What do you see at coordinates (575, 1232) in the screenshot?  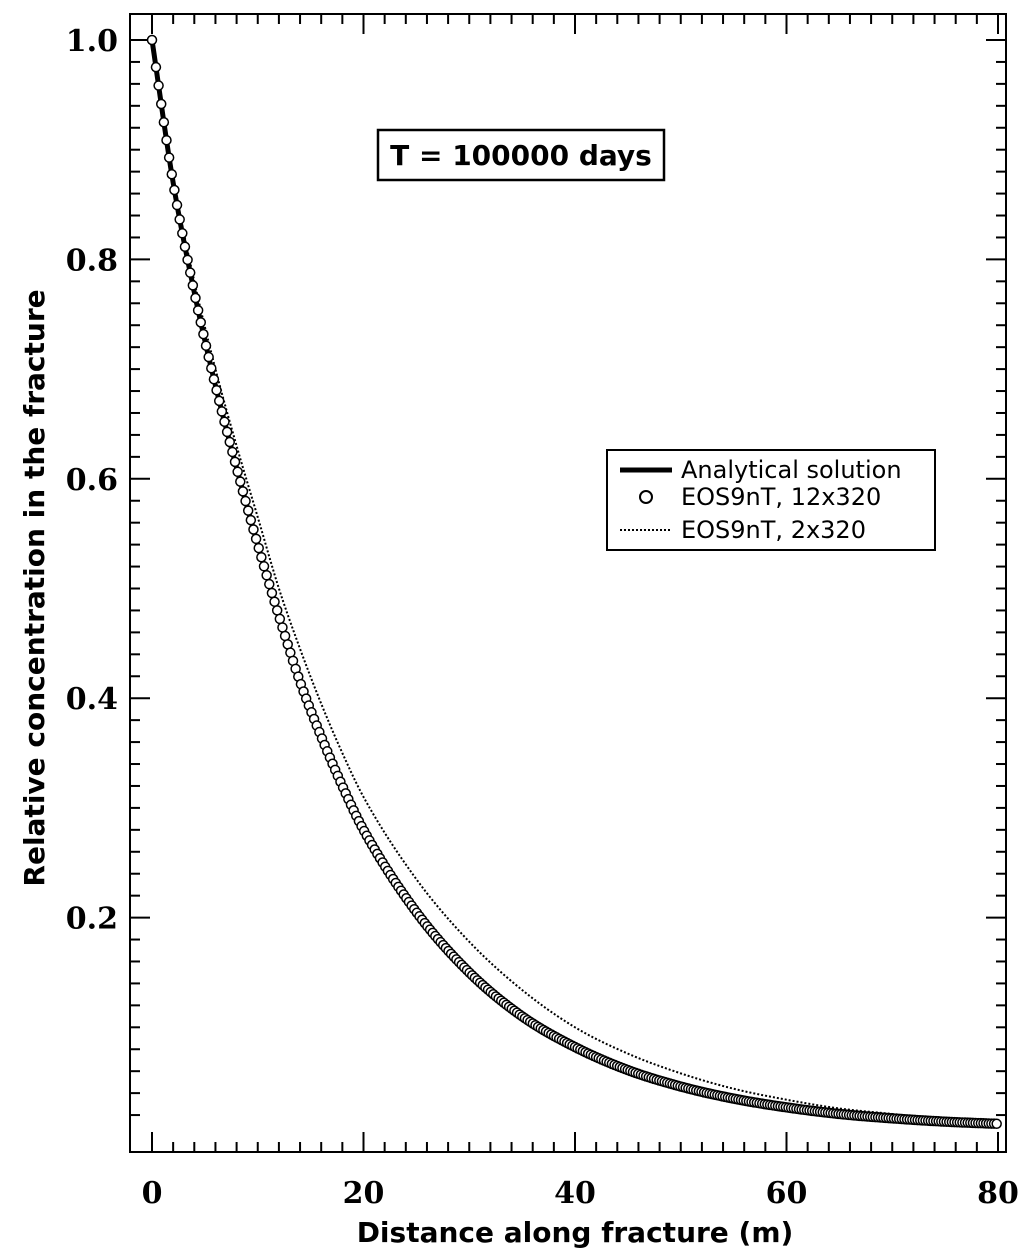 I see `x-axis-title: Distance along fracture (m)` at bounding box center [575, 1232].